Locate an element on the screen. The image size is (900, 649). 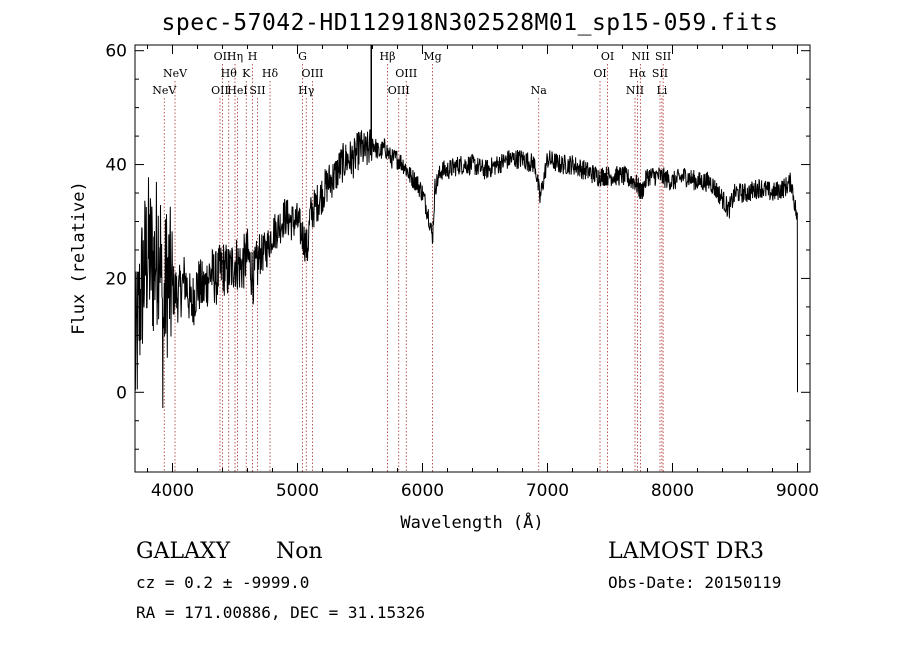
line-label: HeI is located at coordinates (237, 90).